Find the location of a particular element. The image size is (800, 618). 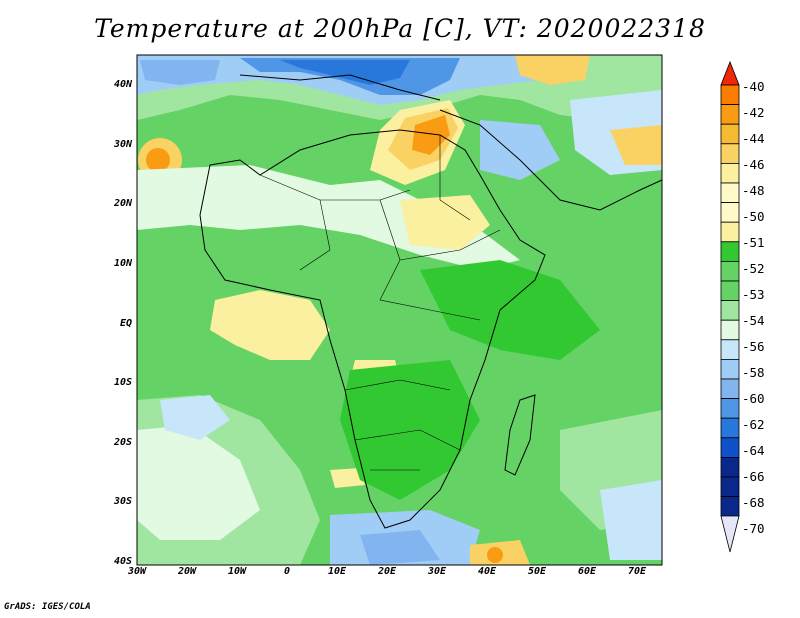

colorbar-label: -44 is located at coordinates (753, 138).